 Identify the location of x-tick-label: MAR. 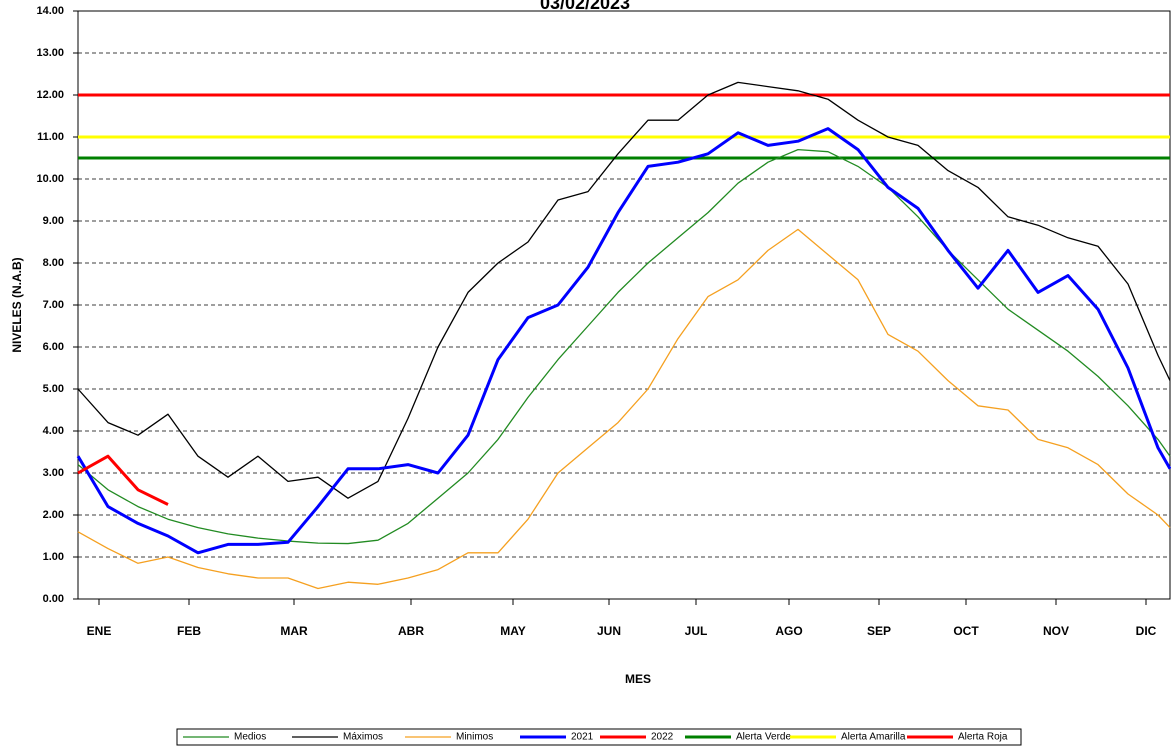
(294, 631).